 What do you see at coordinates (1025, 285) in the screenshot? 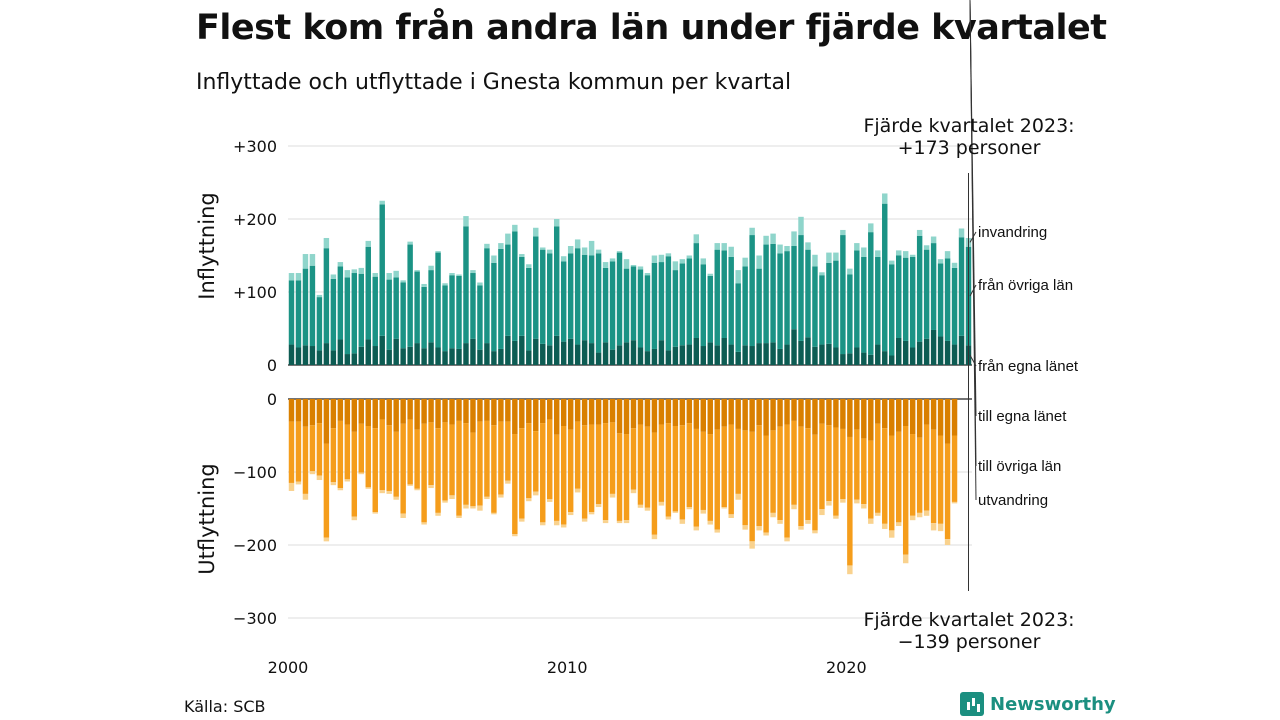
I see `series-label: från övriga län` at bounding box center [1025, 285].